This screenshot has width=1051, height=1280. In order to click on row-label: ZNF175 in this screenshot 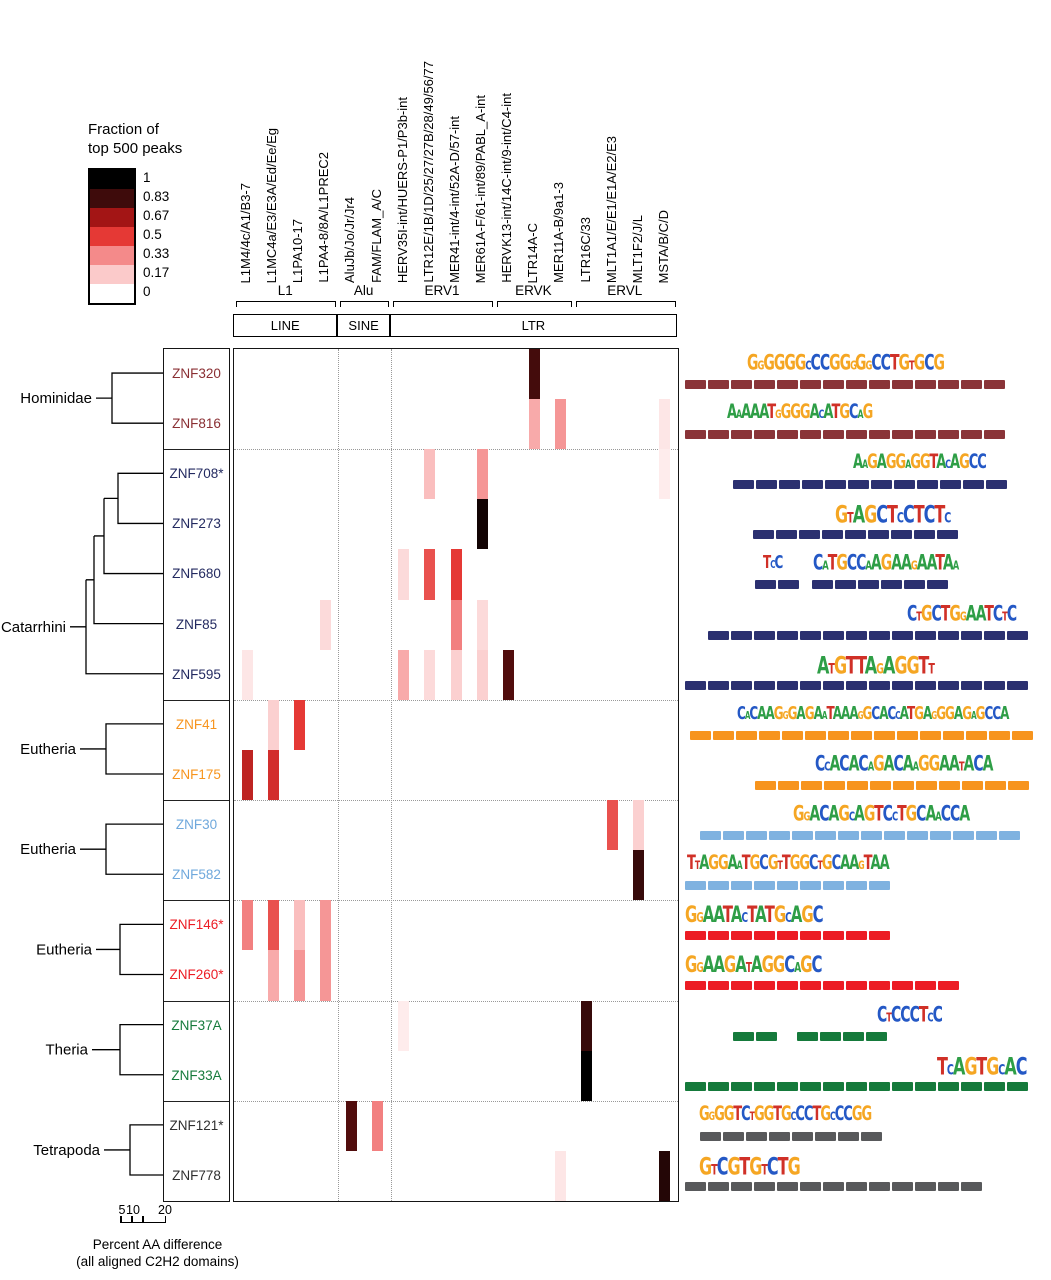, I will do `click(196, 774)`.